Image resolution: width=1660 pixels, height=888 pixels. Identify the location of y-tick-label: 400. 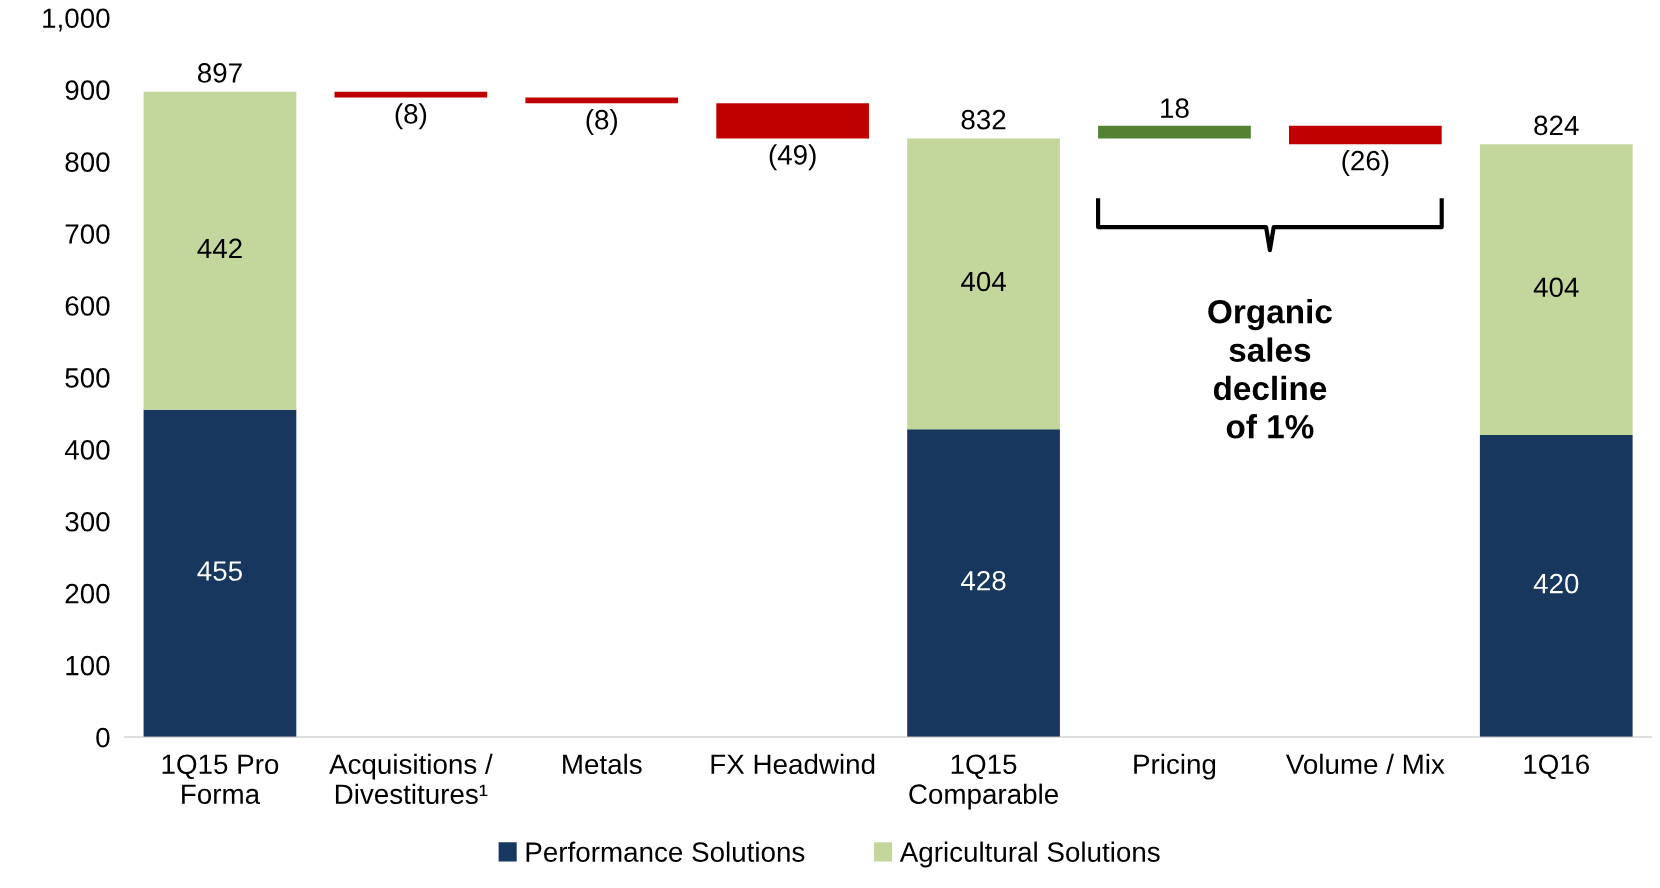
(87, 450).